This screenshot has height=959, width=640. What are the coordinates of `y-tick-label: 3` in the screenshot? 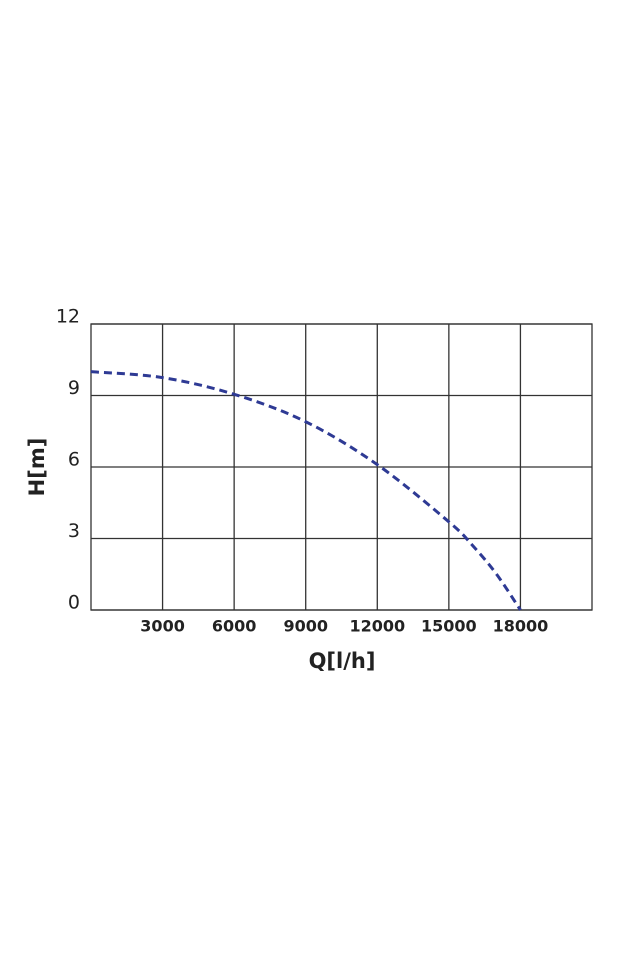 It's located at (74, 531).